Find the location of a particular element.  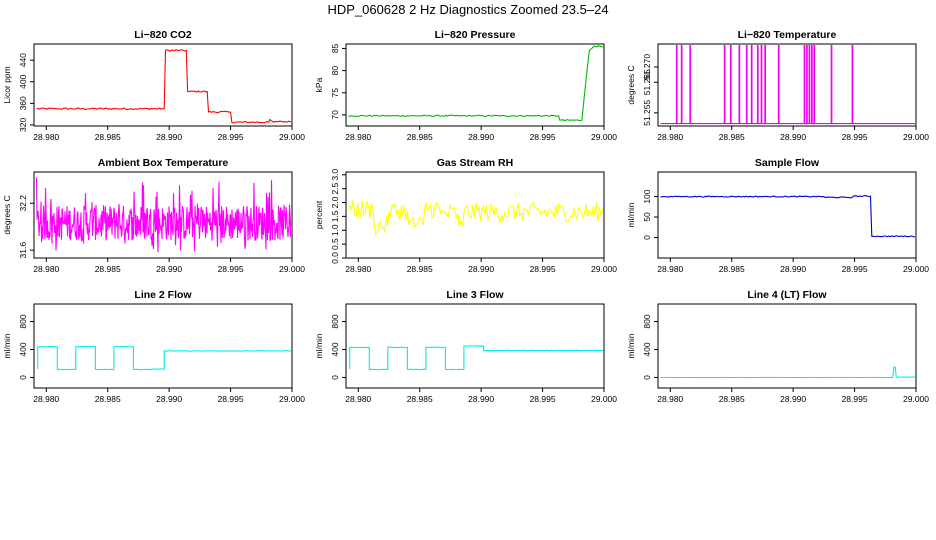

y-tick-label: 440 is located at coordinates (23, 60).